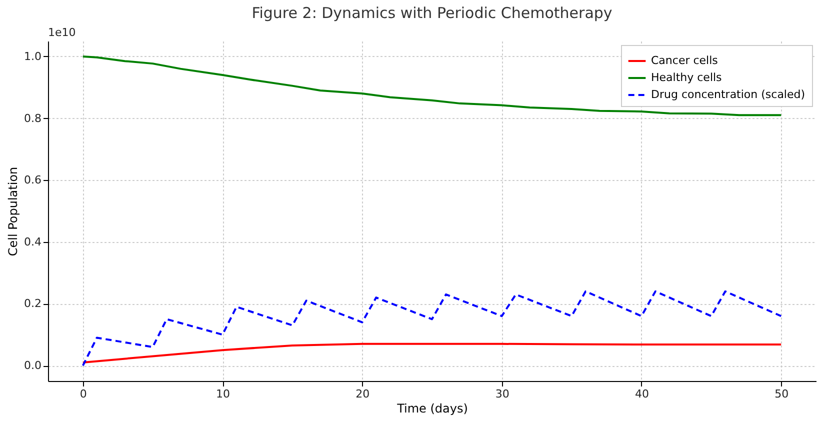  What do you see at coordinates (33, 180) in the screenshot?
I see `y-tick-label: 0.6` at bounding box center [33, 180].